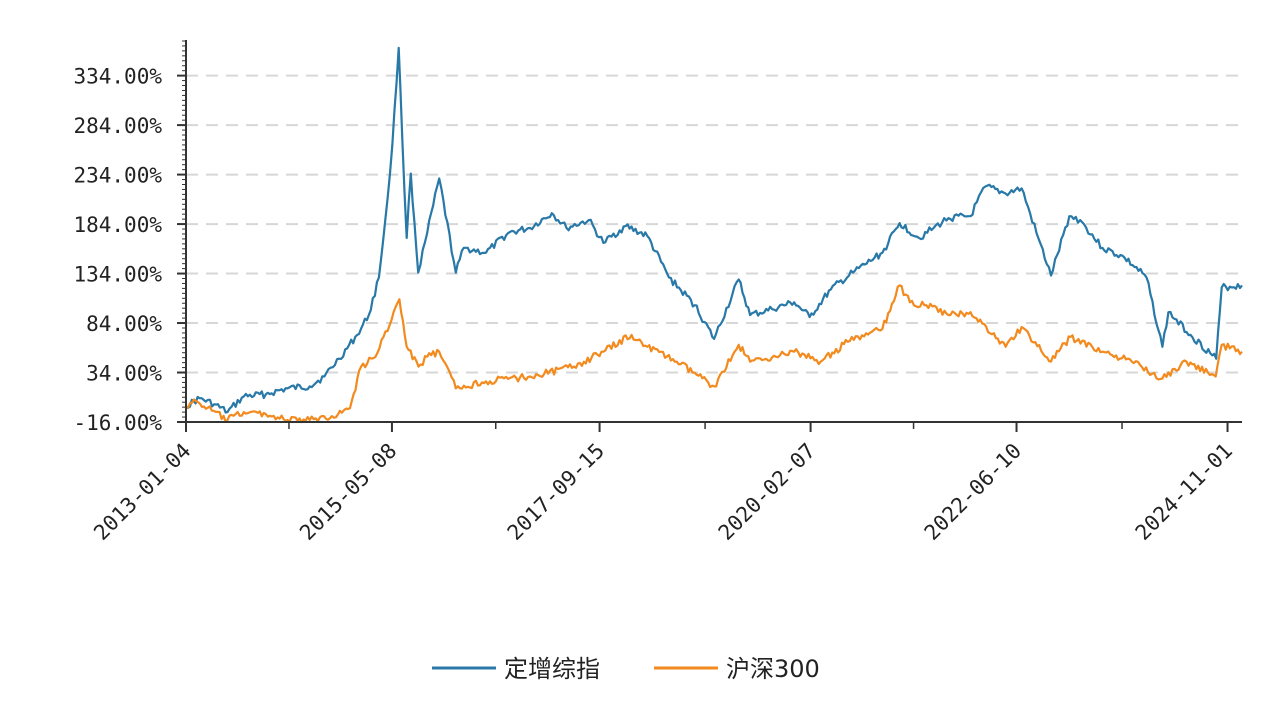 This screenshot has width=1280, height=720. I want to click on y-tick-label: 134.00%, so click(117, 275).